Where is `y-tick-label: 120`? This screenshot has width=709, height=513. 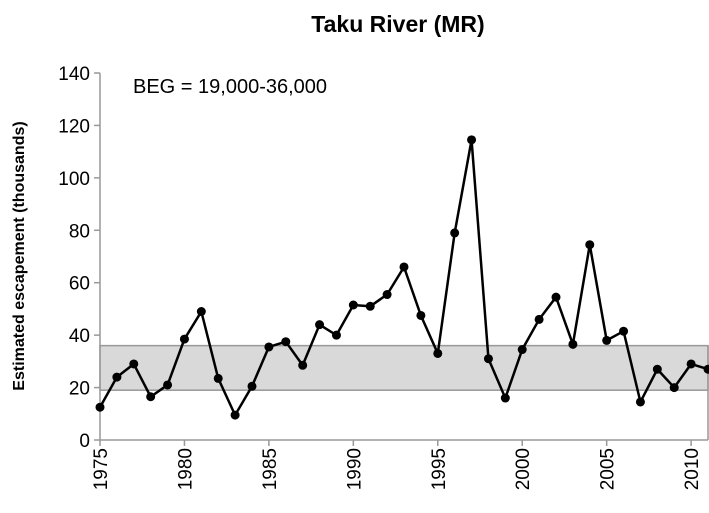
y-tick-label: 120 is located at coordinates (74, 126).